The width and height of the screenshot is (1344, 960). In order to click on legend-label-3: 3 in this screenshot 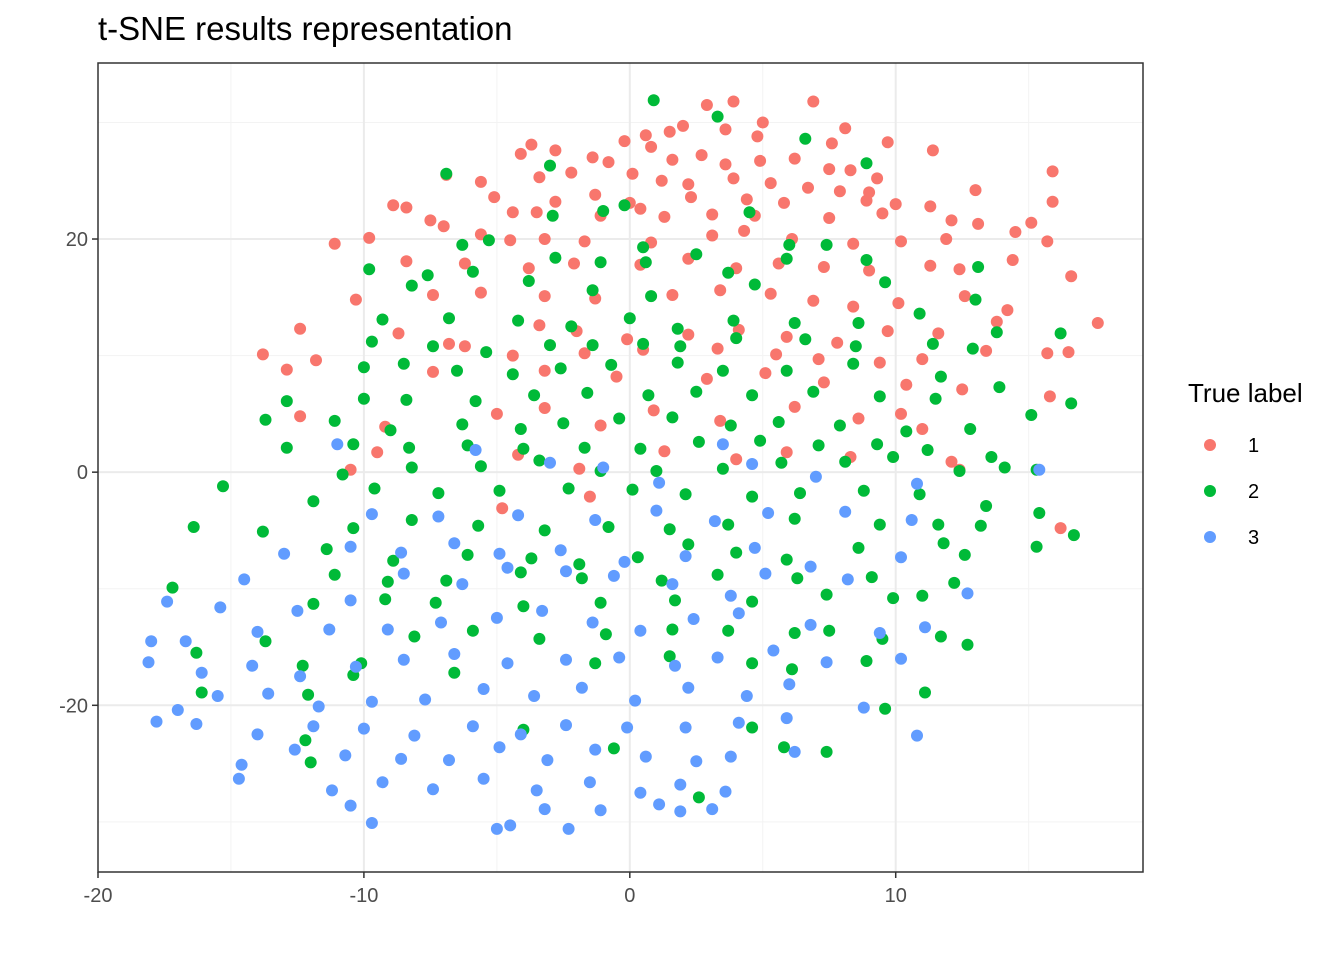, I will do `click(1253, 538)`.